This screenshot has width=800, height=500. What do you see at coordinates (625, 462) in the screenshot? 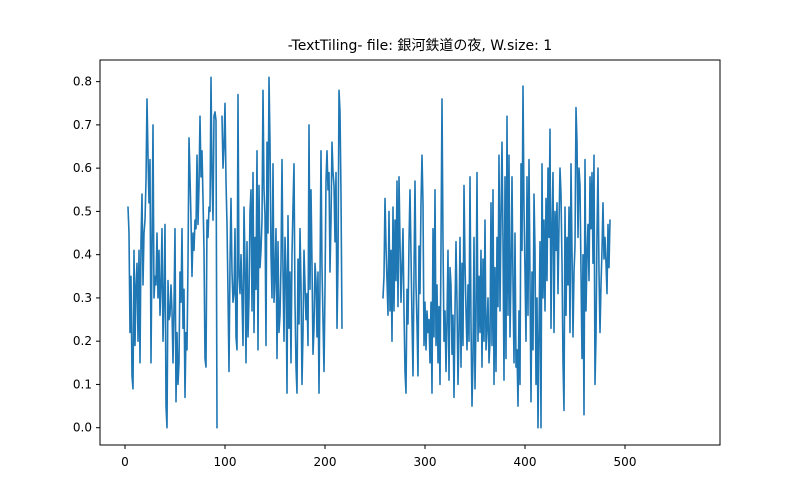
I see `x-tick-label: 500` at bounding box center [625, 462].